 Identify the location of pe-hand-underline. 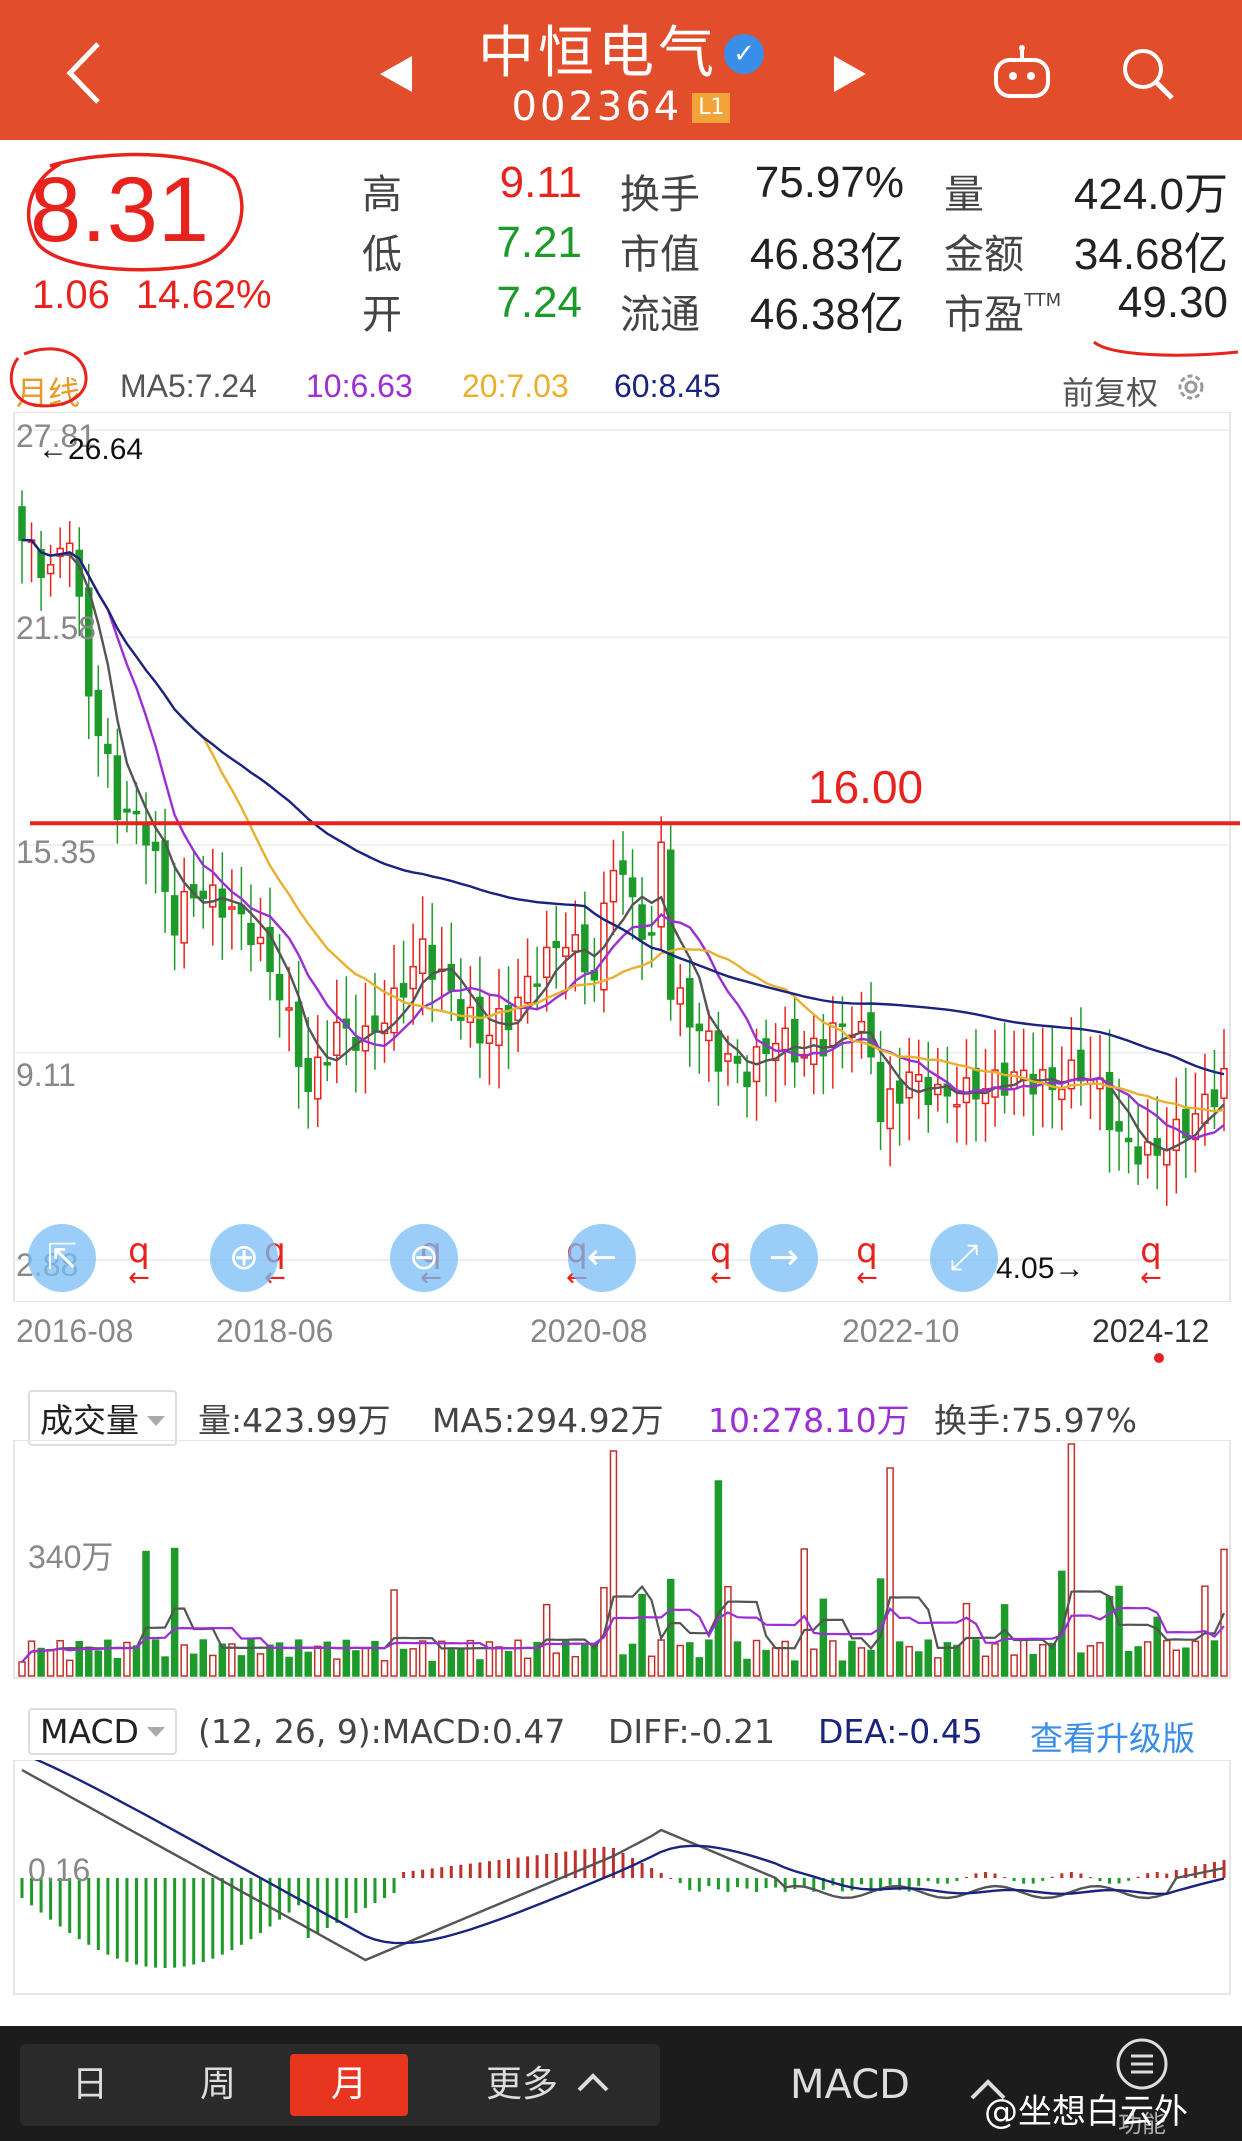
(1166, 348).